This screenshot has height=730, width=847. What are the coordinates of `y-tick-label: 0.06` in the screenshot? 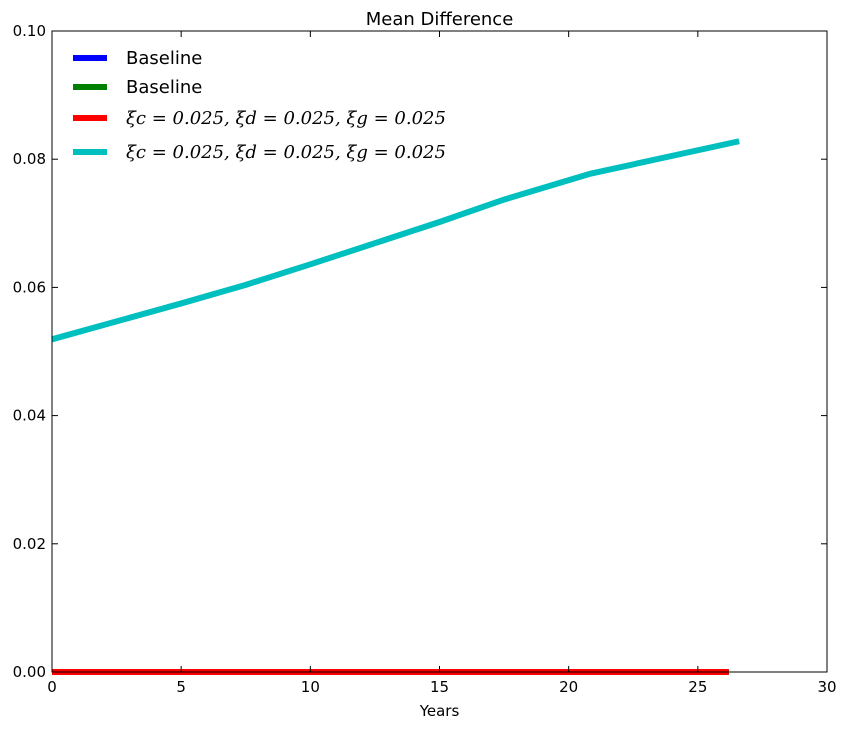 It's located at (29, 287).